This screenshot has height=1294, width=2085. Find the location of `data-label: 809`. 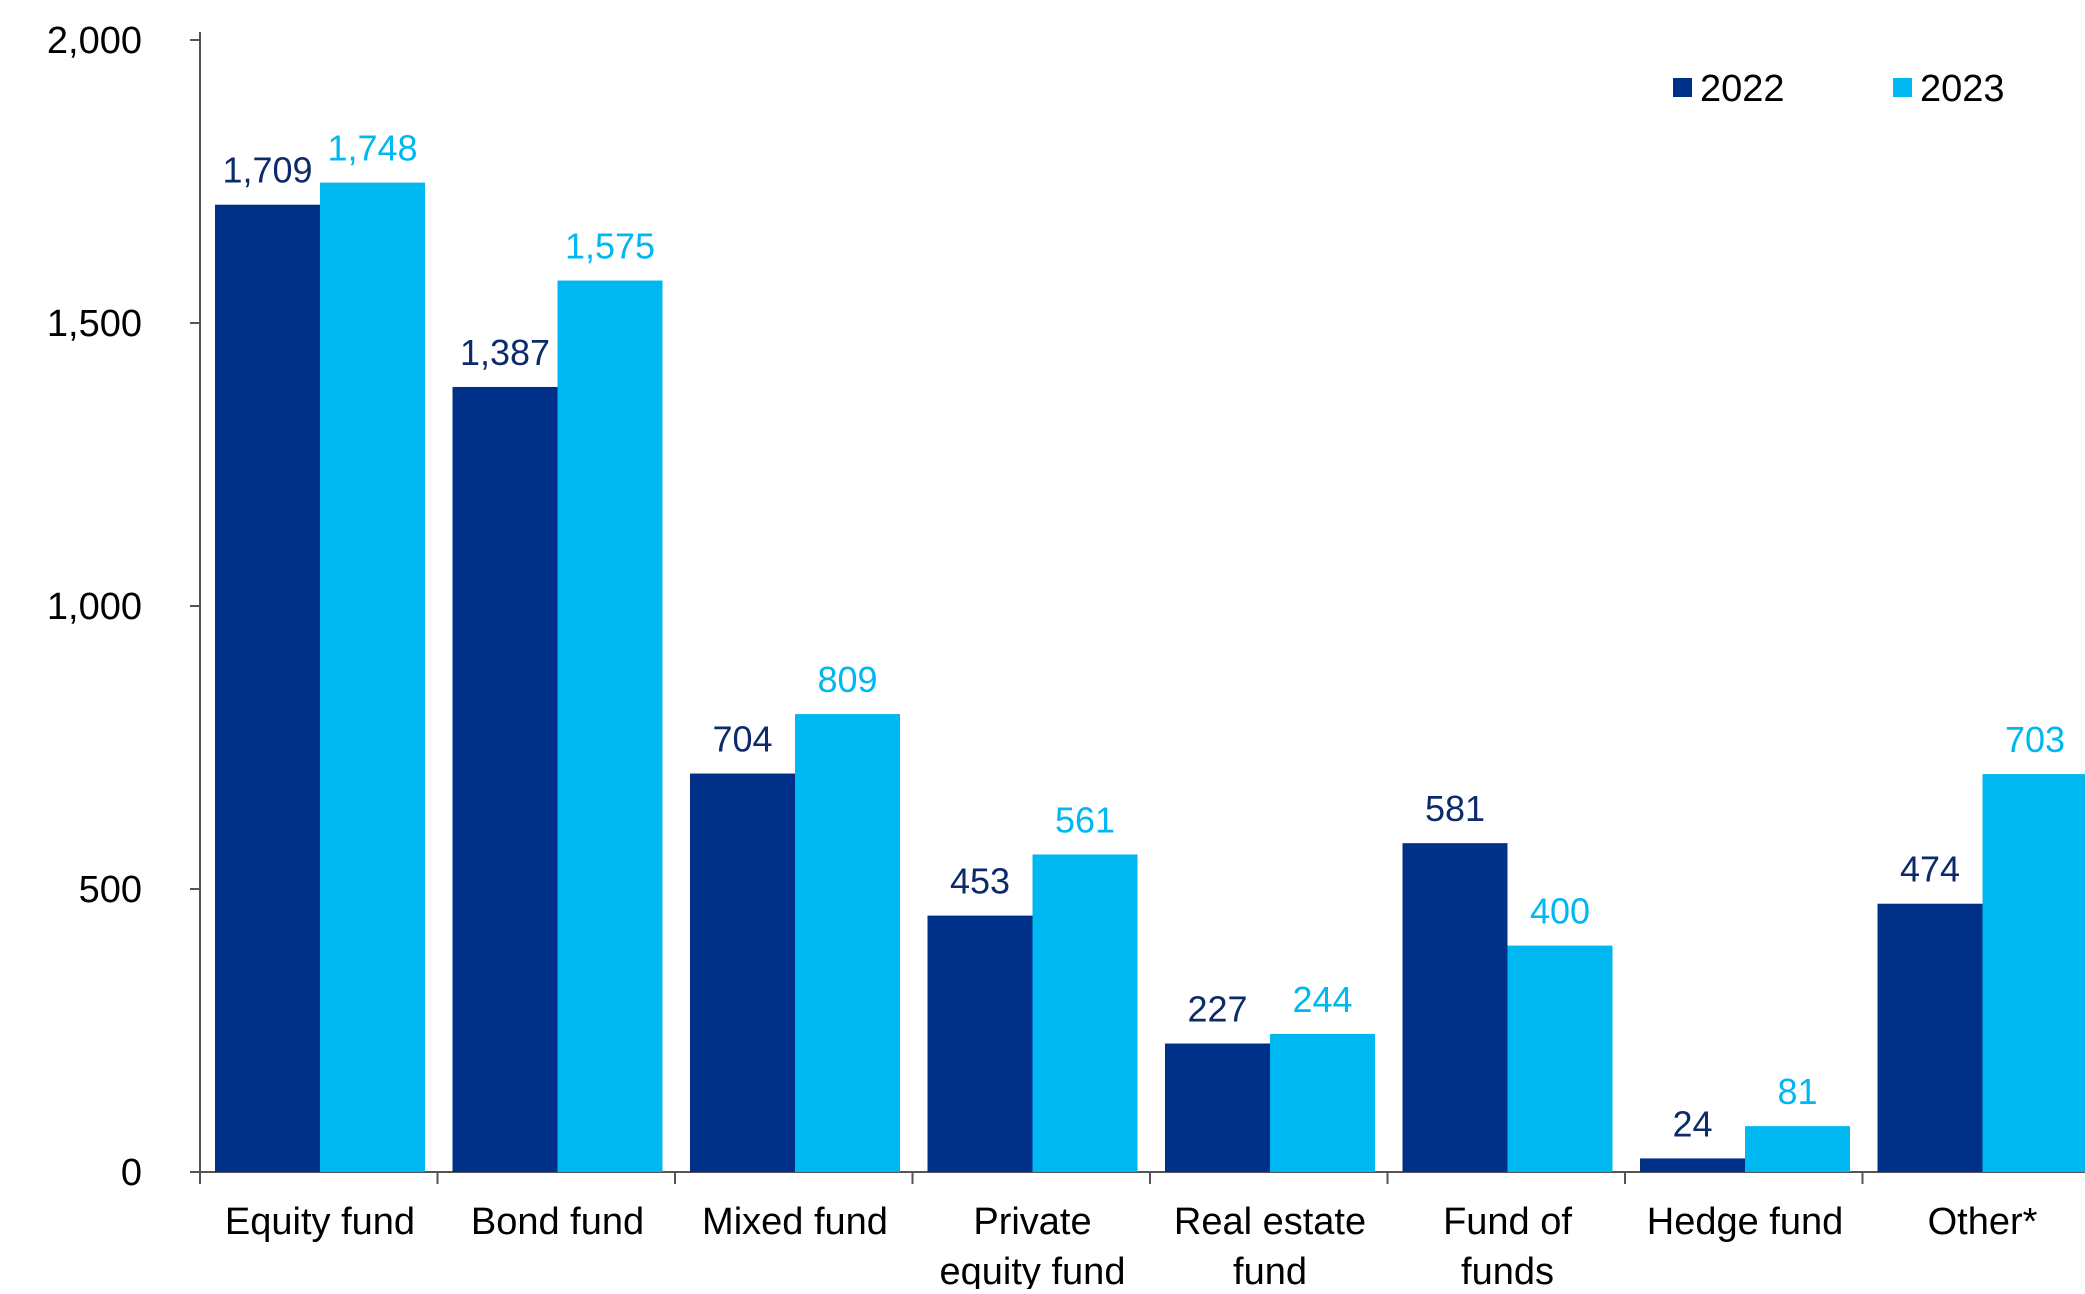

data-label: 809 is located at coordinates (847, 679).